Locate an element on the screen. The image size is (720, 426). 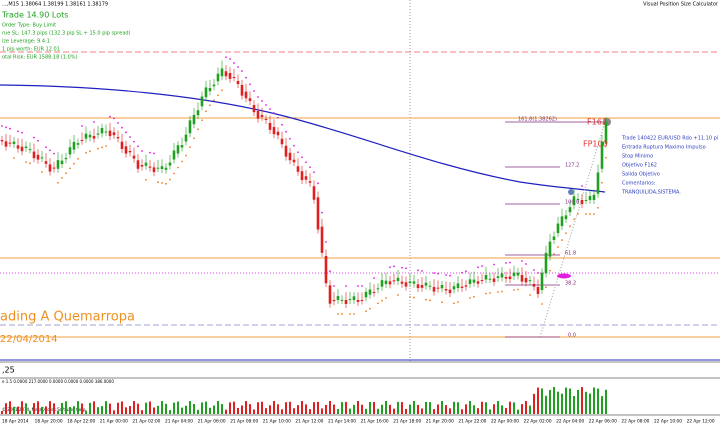
time-label: 22 Apr 10:00 is located at coordinates (668, 422).